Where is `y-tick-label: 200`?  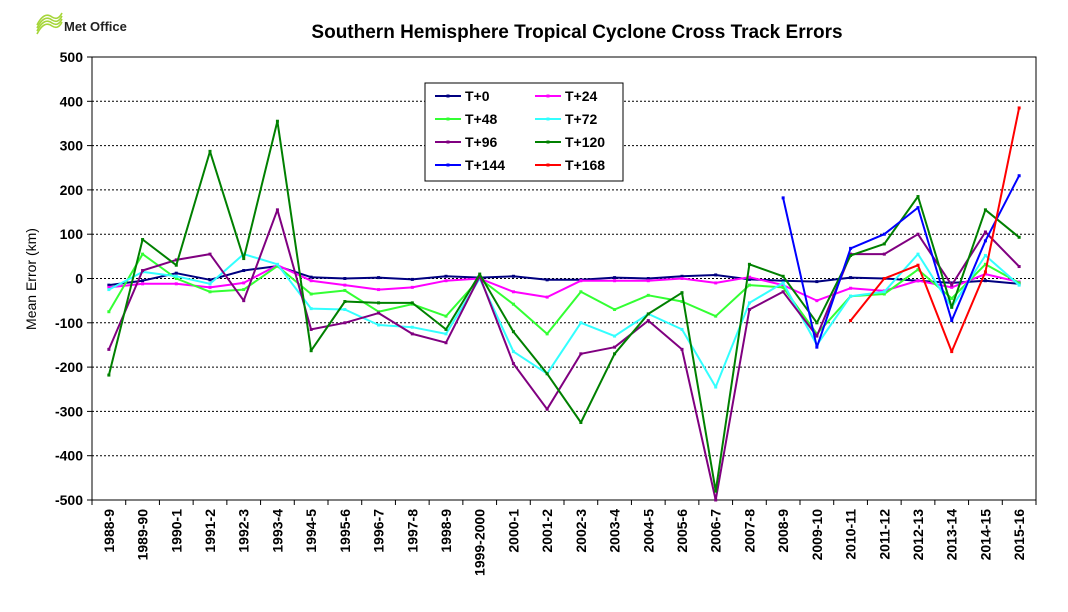 y-tick-label: 200 is located at coordinates (72, 190).